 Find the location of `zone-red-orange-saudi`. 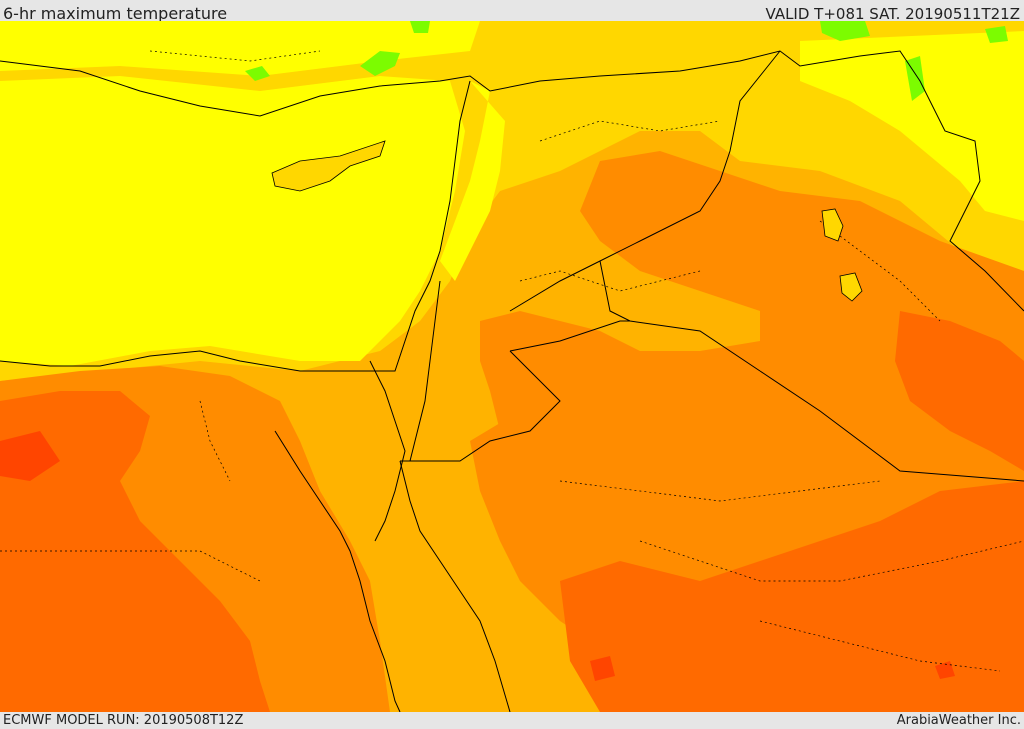

zone-red-orange-saudi is located at coordinates (792, 596).